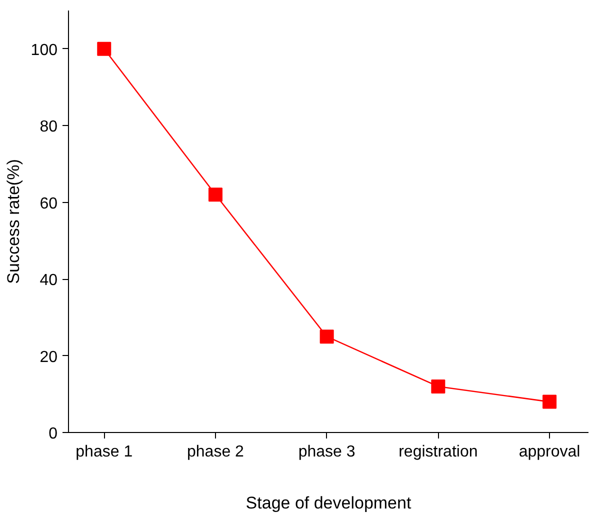 This screenshot has height=515, width=600. What do you see at coordinates (49, 357) in the screenshot?
I see `y-tick-label: 20` at bounding box center [49, 357].